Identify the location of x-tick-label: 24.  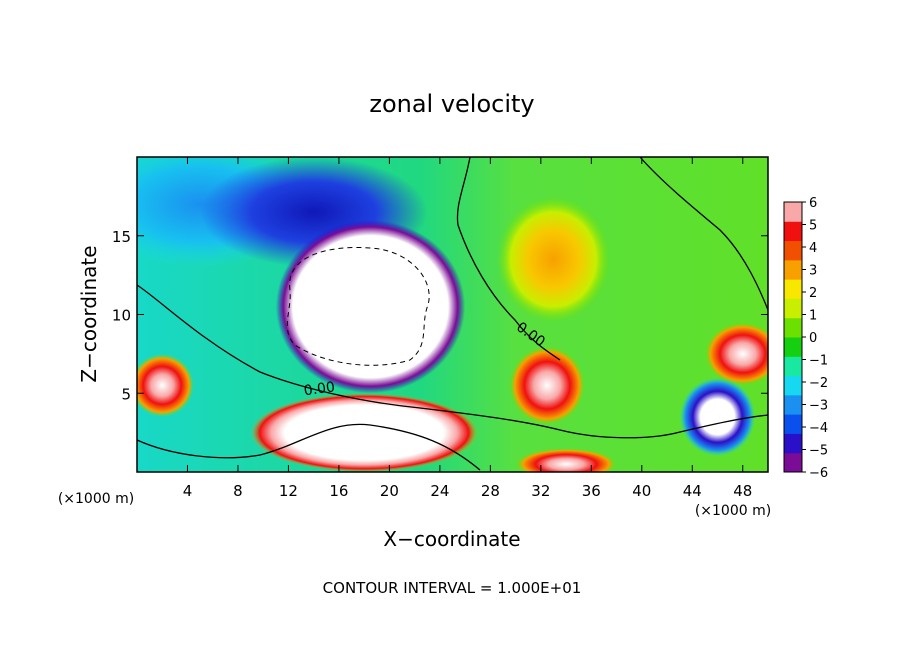
(439, 491).